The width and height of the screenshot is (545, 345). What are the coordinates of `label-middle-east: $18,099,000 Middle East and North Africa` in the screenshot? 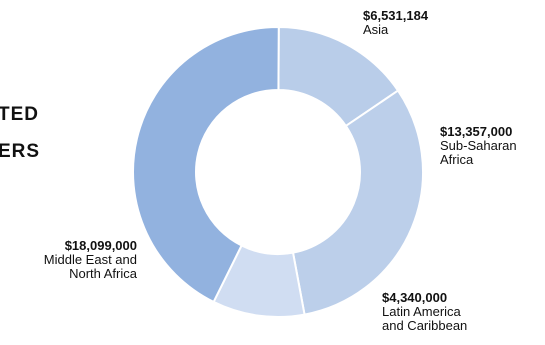 It's located at (90, 260).